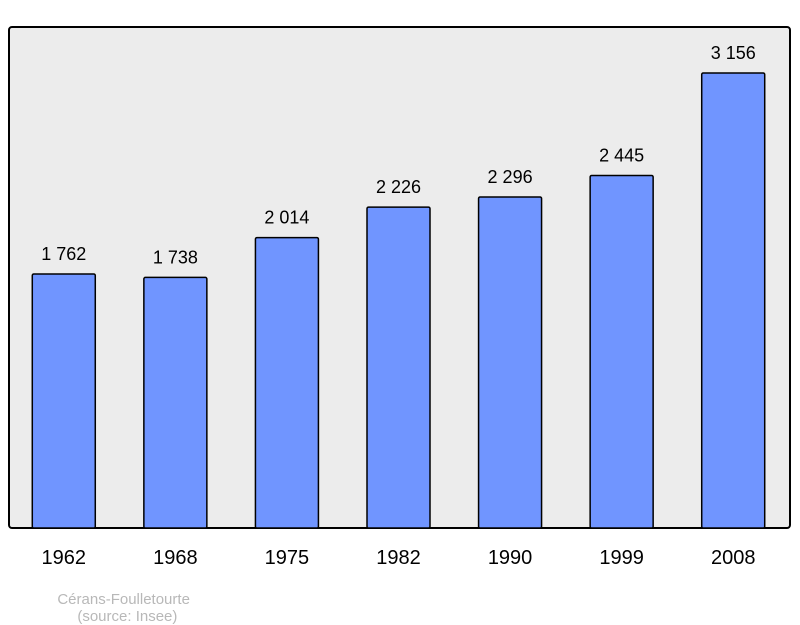 The image size is (800, 625). Describe the element at coordinates (398, 367) in the screenshot. I see `bar-1982` at that location.